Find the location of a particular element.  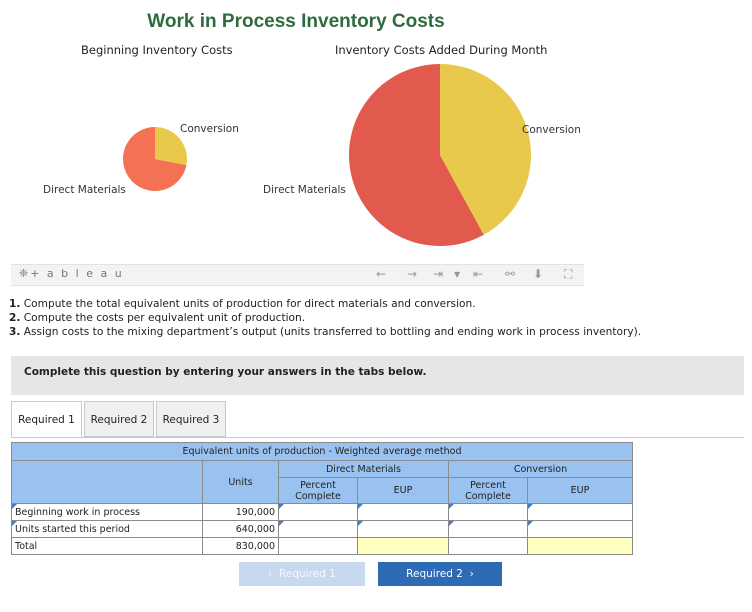

right-pie-title: Inventory Costs Added During Month is located at coordinates (441, 50).